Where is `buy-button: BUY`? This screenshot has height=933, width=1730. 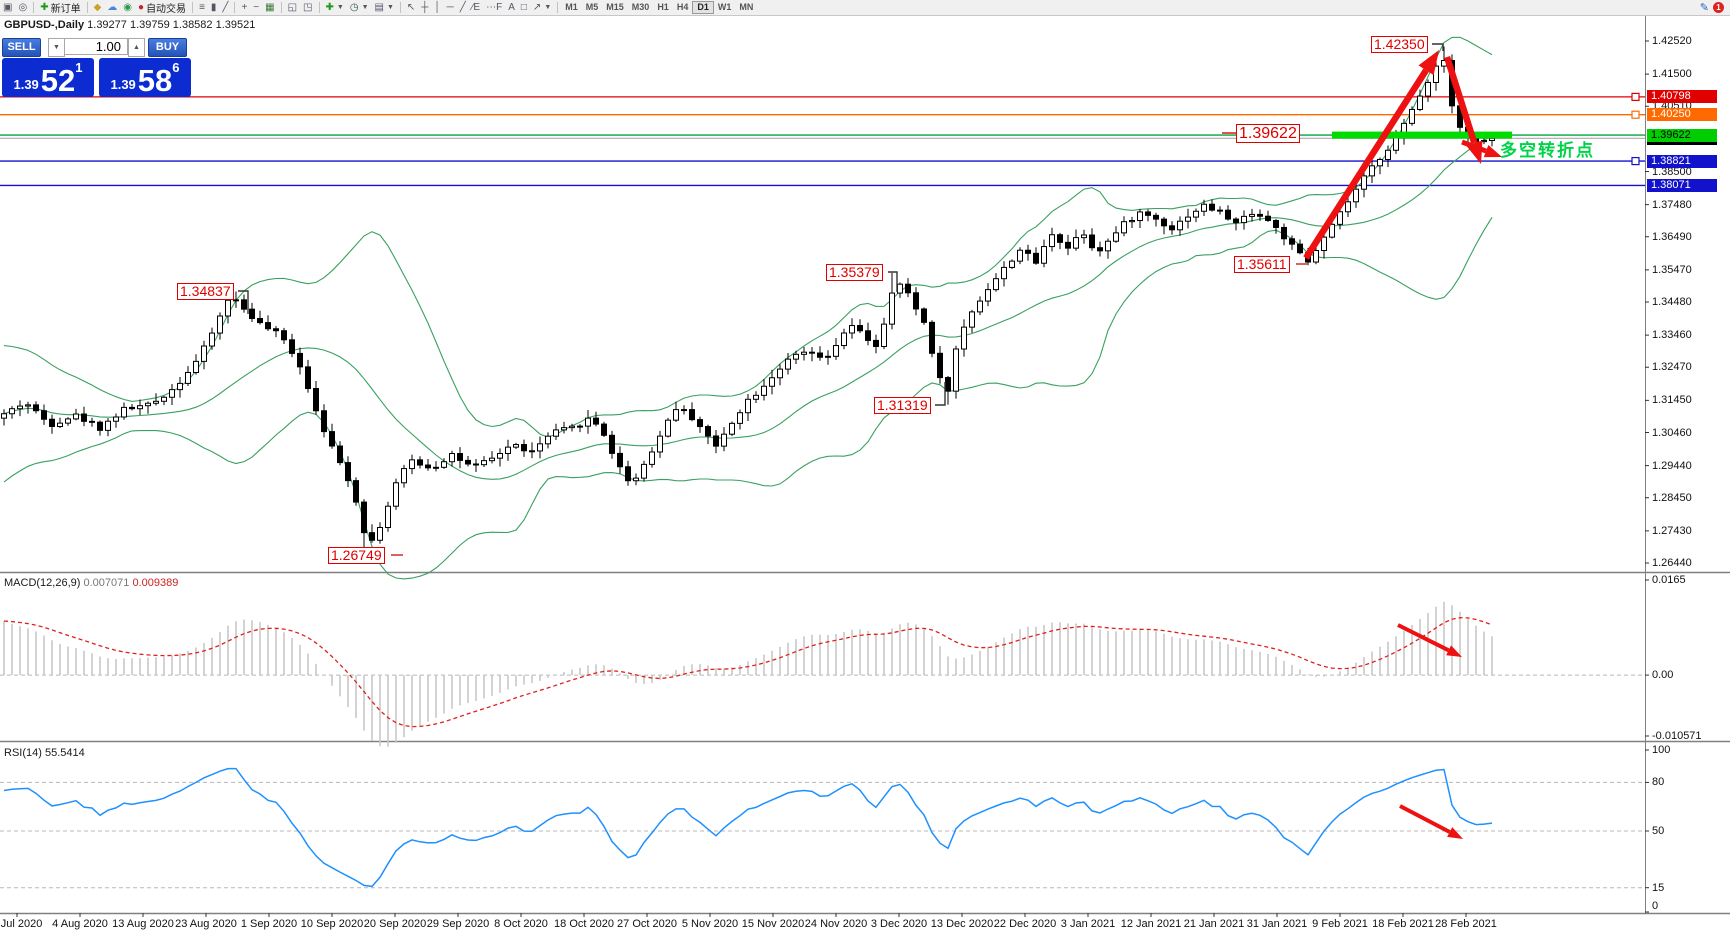
buy-button: BUY is located at coordinates (167, 47).